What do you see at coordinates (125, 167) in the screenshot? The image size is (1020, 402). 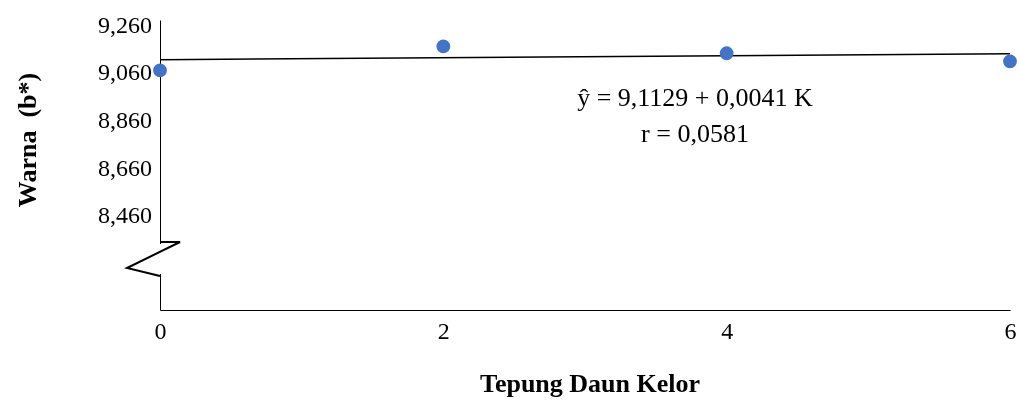 I see `y-tick-label: 8,660` at bounding box center [125, 167].